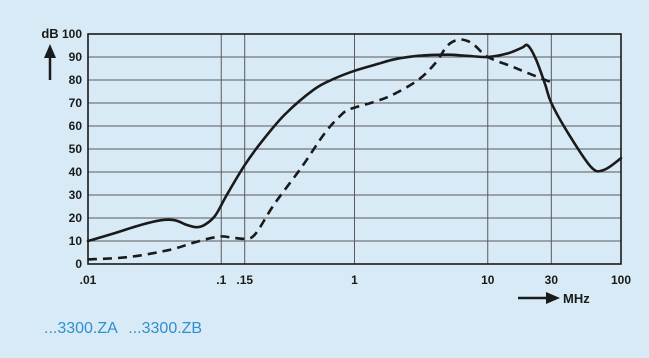 Image resolution: width=649 pixels, height=358 pixels. Describe the element at coordinates (165, 328) in the screenshot. I see `legend-entry-zb: ...3300.ZB` at that location.